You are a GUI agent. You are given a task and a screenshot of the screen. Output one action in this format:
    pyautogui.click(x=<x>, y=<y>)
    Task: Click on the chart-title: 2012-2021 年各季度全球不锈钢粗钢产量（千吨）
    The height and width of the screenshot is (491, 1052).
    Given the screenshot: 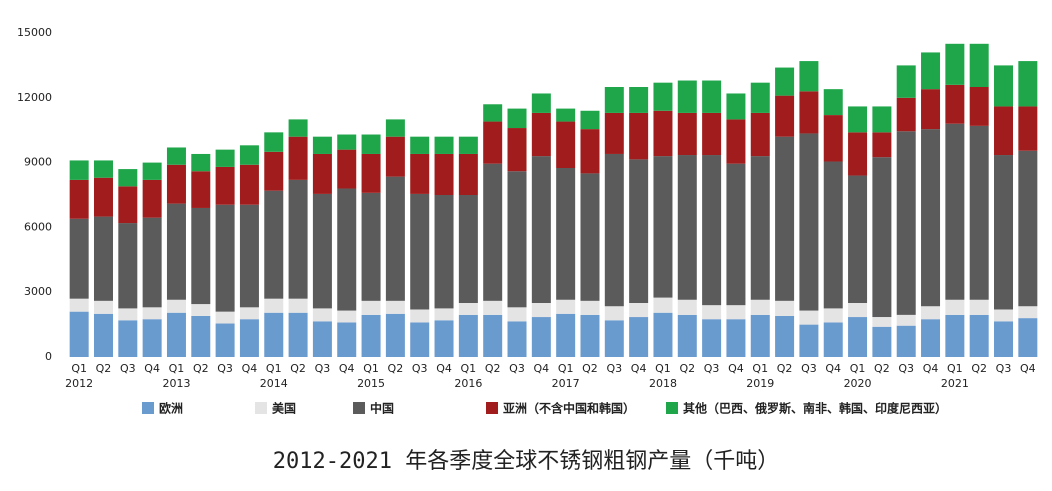 What is the action you would take?
    pyautogui.click(x=526, y=461)
    